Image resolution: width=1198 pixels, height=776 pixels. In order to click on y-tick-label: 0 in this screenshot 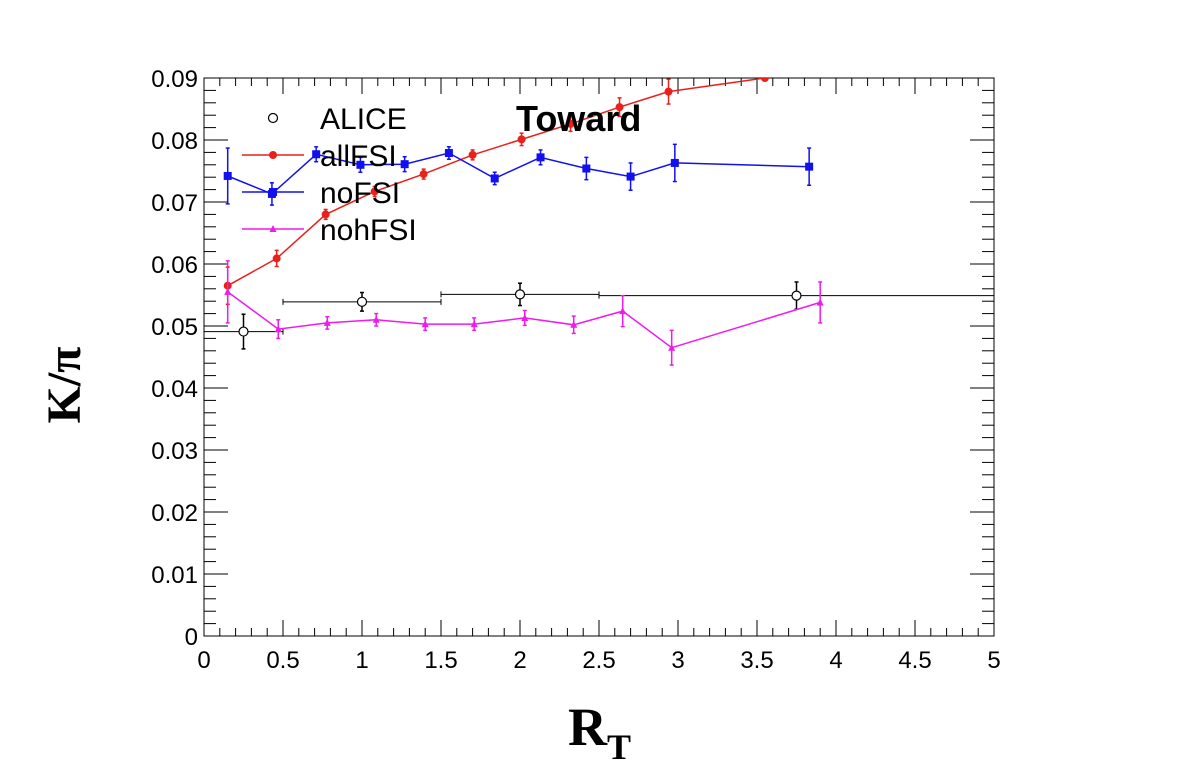, I will do `click(191, 637)`.